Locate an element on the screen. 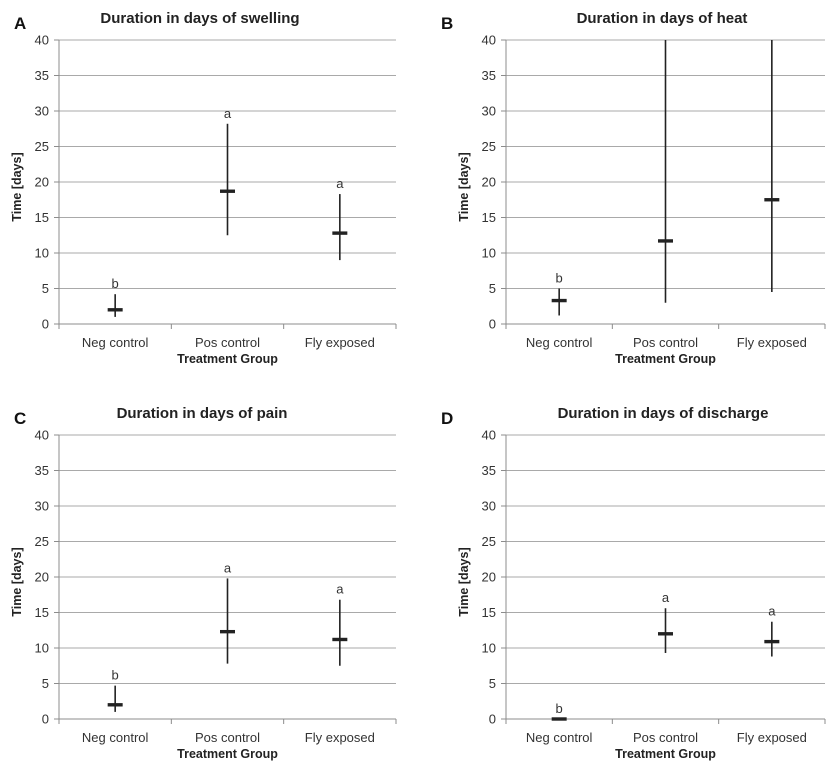  panel-letter: D is located at coordinates (447, 418).